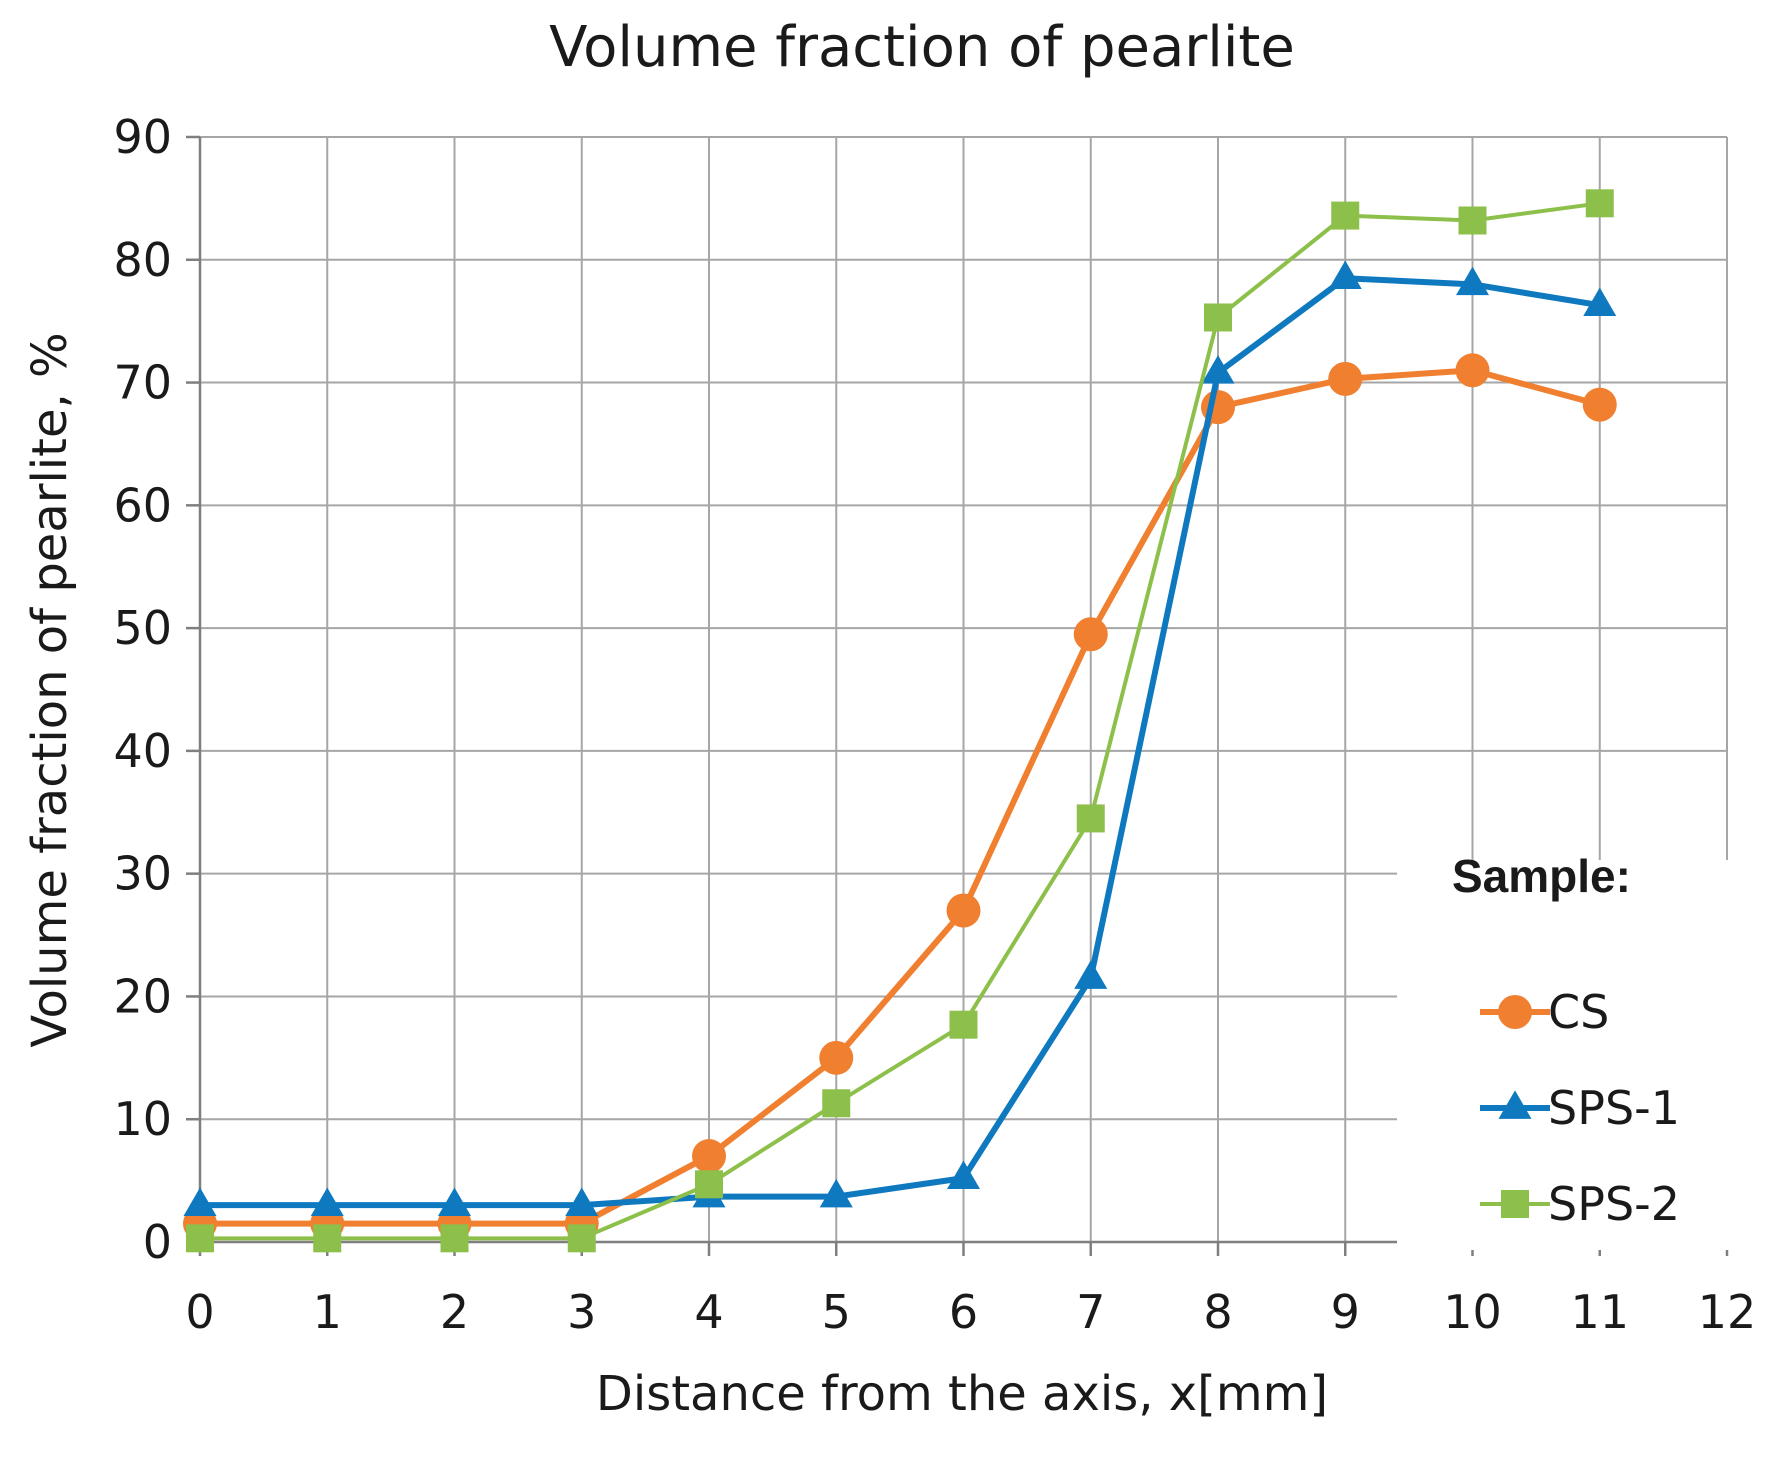 The width and height of the screenshot is (1779, 1474). Describe the element at coordinates (327, 1312) in the screenshot. I see `x-tick-label: 1` at that location.